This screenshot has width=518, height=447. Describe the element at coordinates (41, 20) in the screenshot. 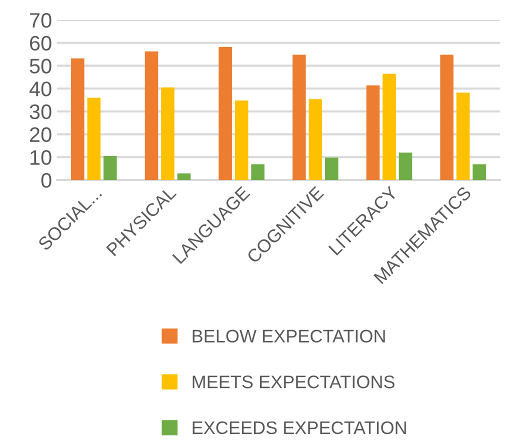

I see `y-tick-label: 70` at that location.